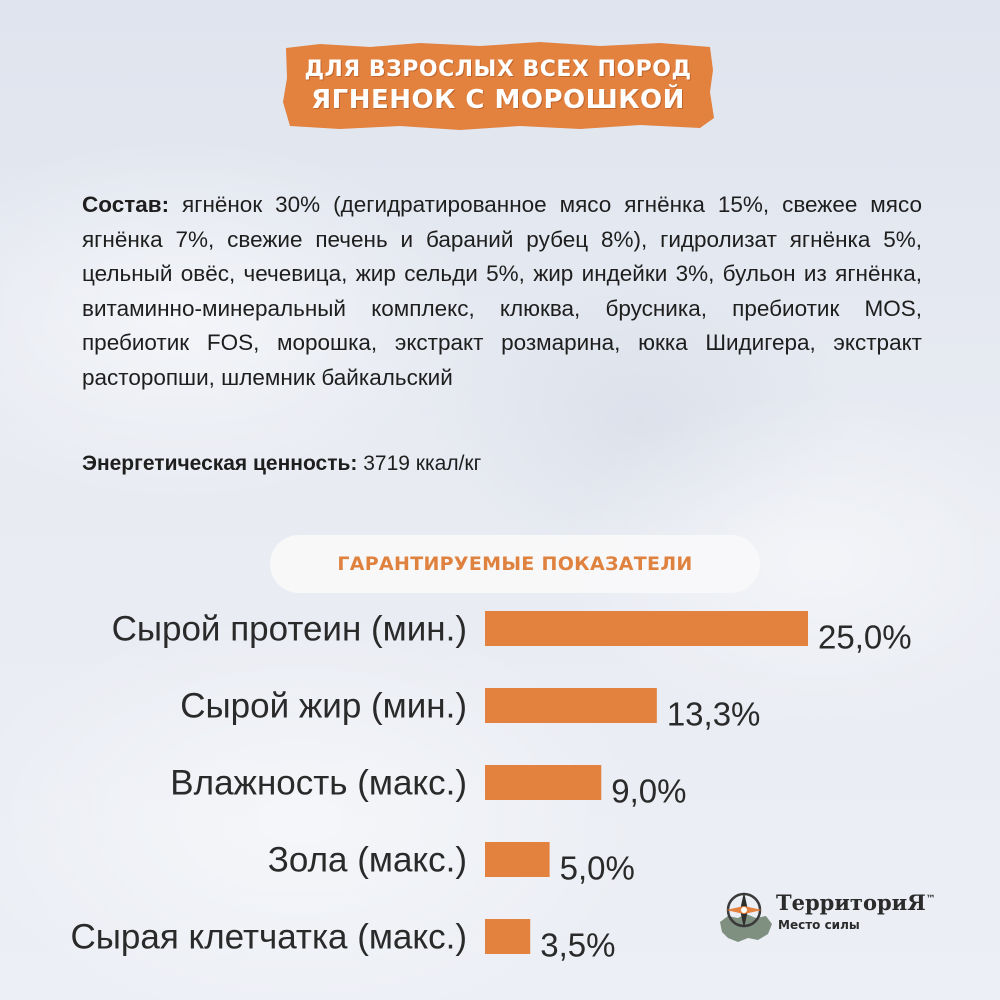 The image size is (1000, 1000). Describe the element at coordinates (714, 714) in the screenshot. I see `bar-value-label: 13,3%` at that location.